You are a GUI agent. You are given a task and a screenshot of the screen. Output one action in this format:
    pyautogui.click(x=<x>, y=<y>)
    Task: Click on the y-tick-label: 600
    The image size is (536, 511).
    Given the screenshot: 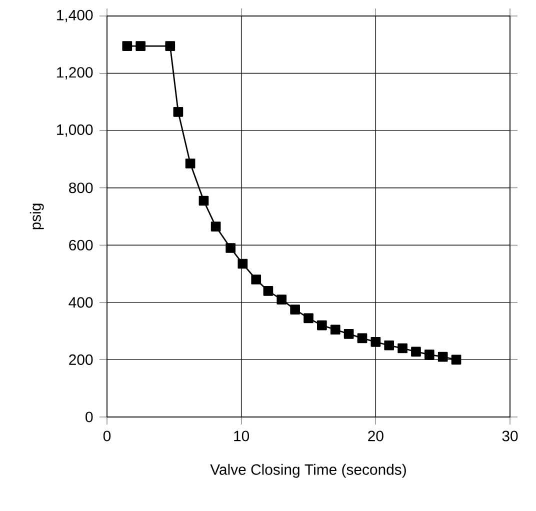 What is the action you would take?
    pyautogui.click(x=81, y=245)
    